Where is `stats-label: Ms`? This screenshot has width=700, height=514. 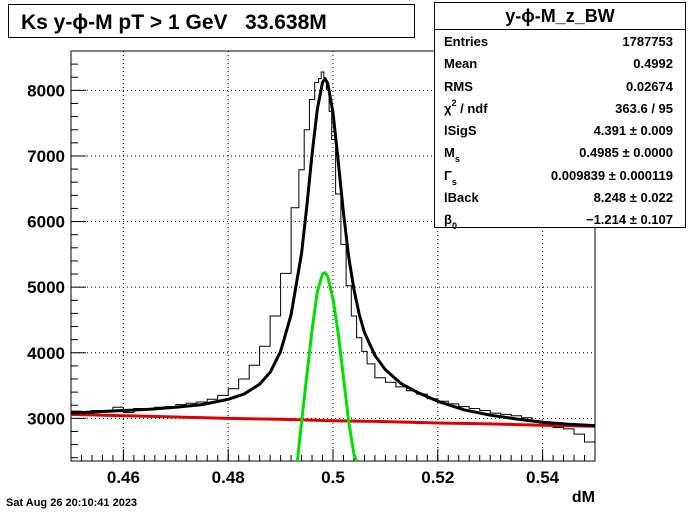
stats-label: Ms is located at coordinates (452, 154).